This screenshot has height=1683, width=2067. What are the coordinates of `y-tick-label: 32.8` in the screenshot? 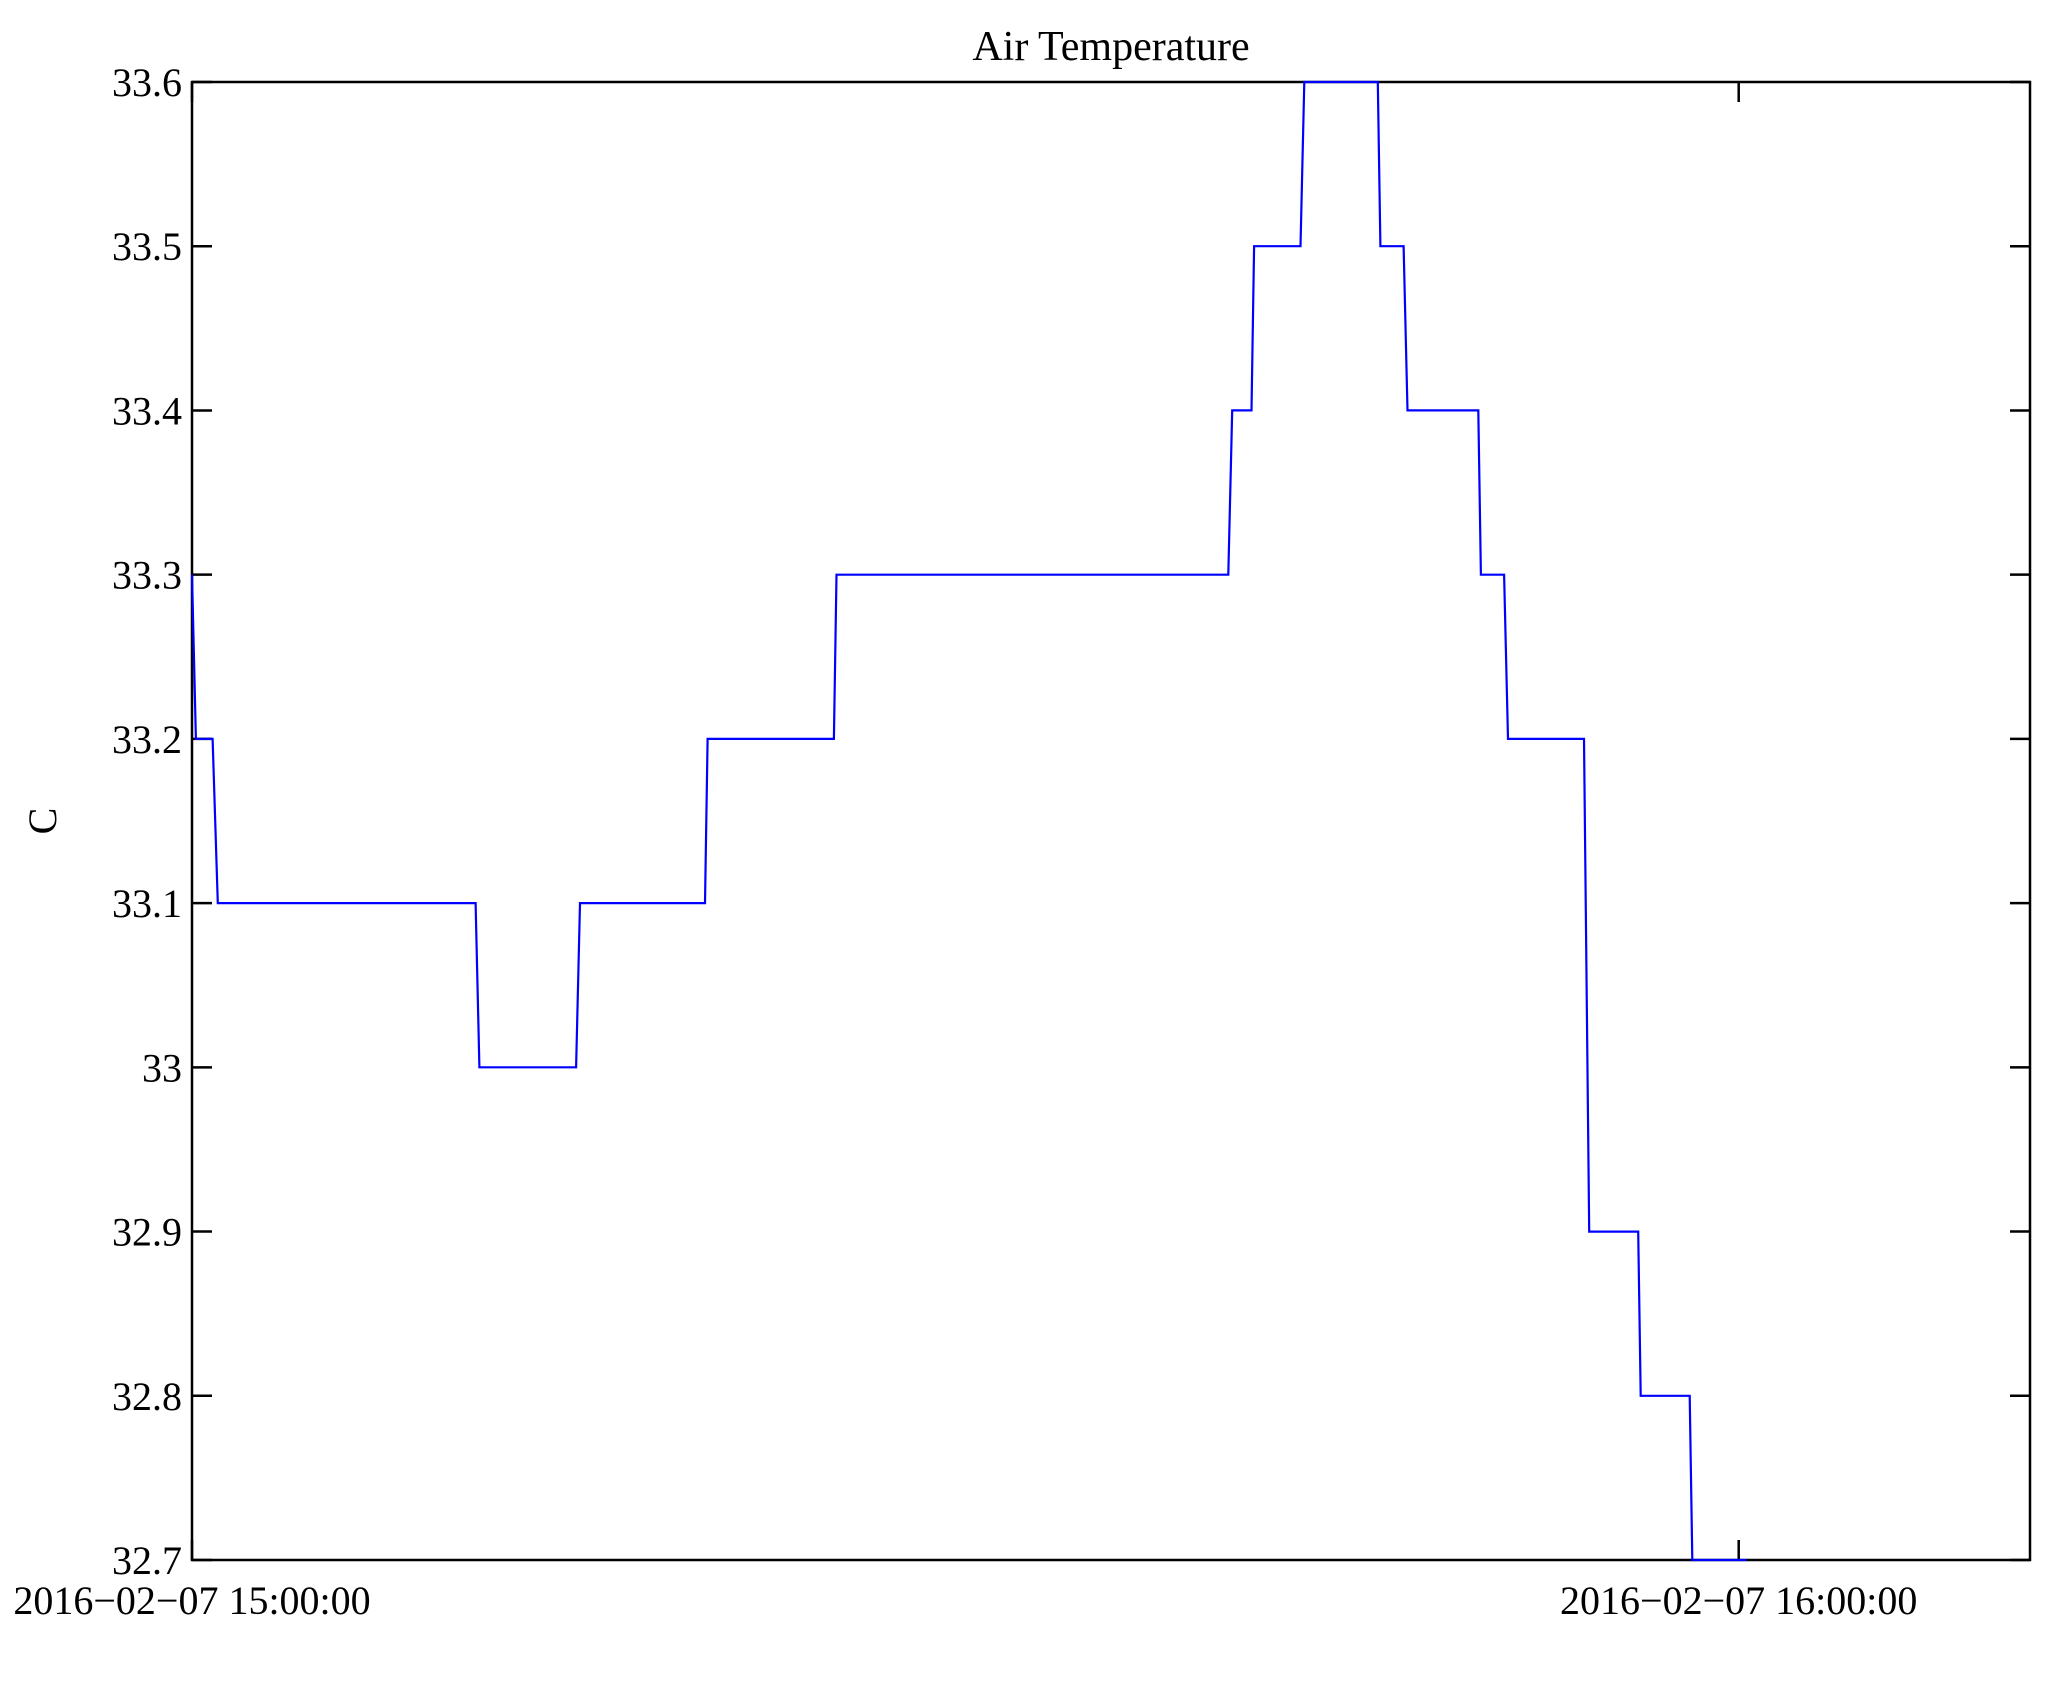 It's located at (147, 1396).